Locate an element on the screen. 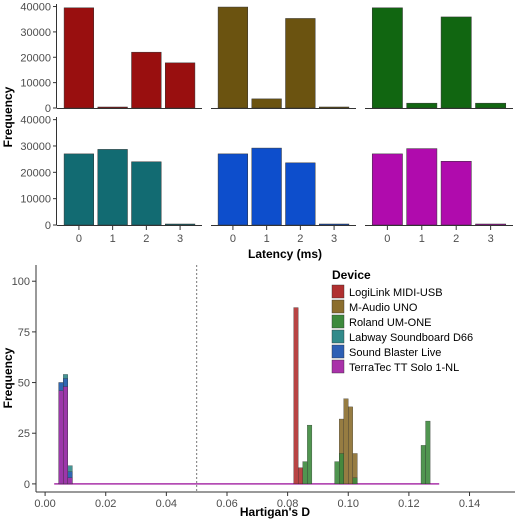  x-tick-label: 0.12 is located at coordinates (408, 504).